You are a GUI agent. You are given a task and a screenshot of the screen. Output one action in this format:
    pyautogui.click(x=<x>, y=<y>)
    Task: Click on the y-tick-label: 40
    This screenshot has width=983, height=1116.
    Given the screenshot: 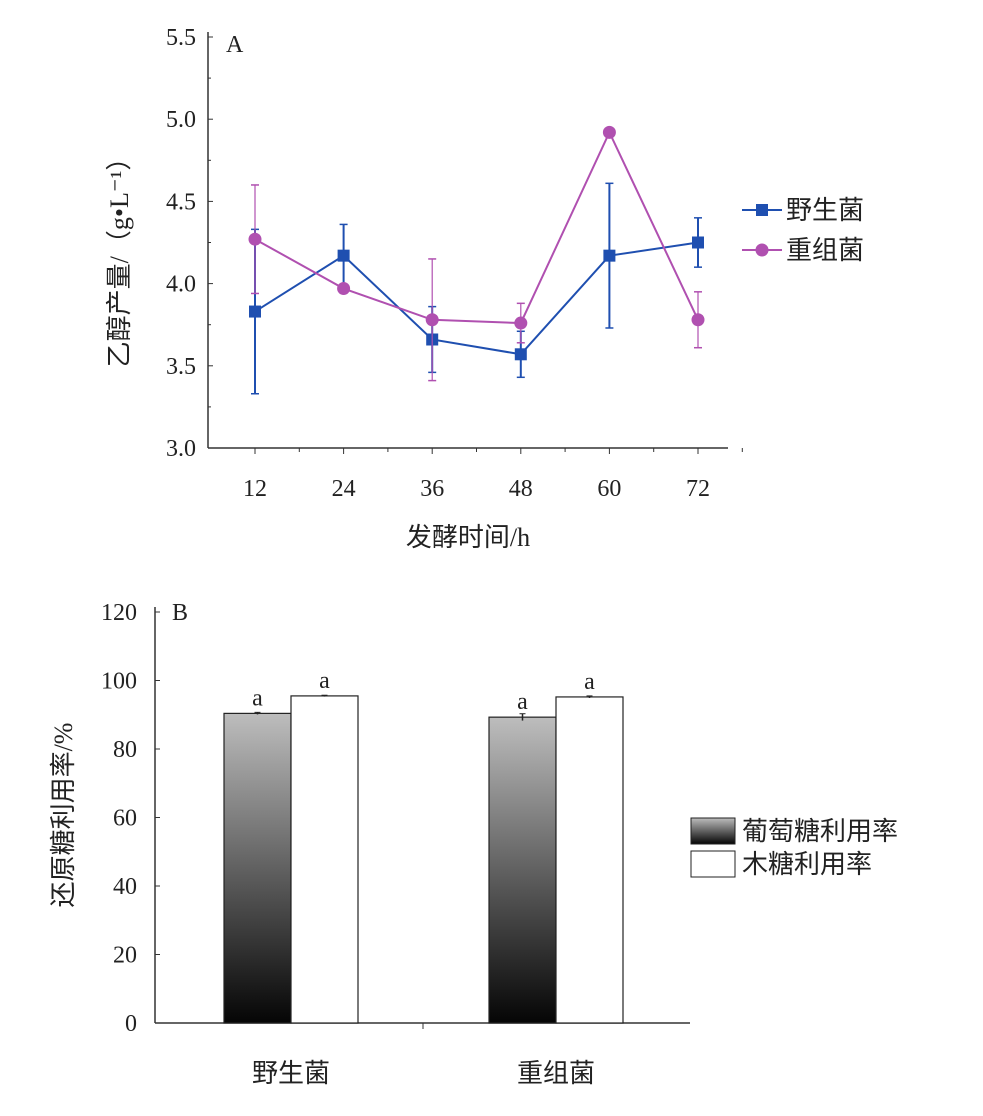 What is the action you would take?
    pyautogui.click(x=125, y=887)
    